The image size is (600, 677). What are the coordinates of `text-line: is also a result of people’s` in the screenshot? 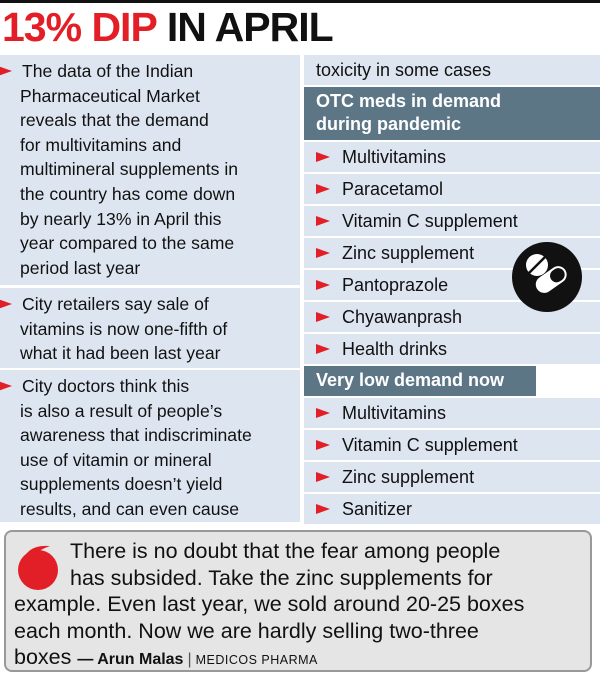 It's located at (121, 410).